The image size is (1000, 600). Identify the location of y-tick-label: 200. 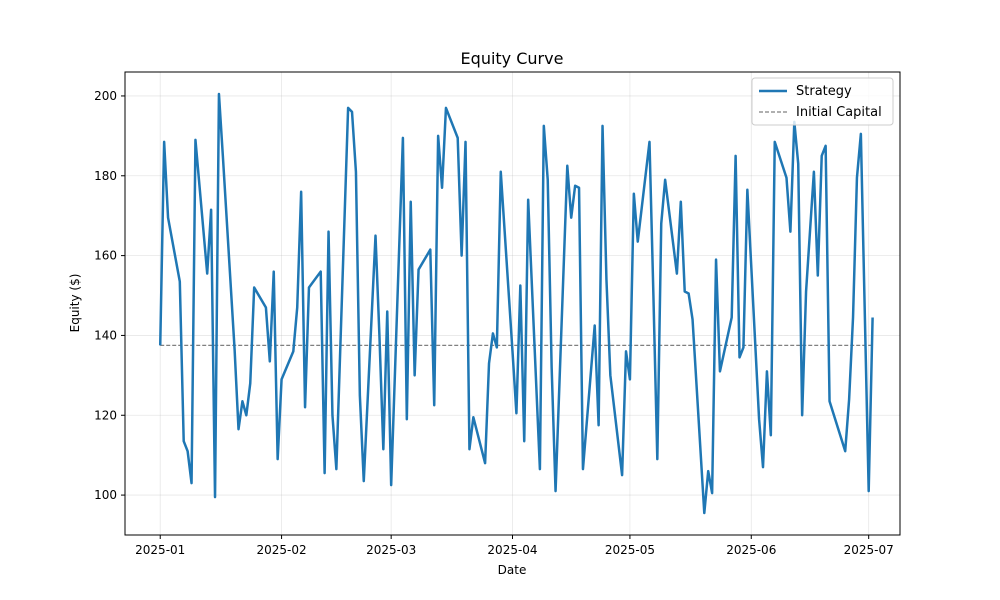
(105, 96).